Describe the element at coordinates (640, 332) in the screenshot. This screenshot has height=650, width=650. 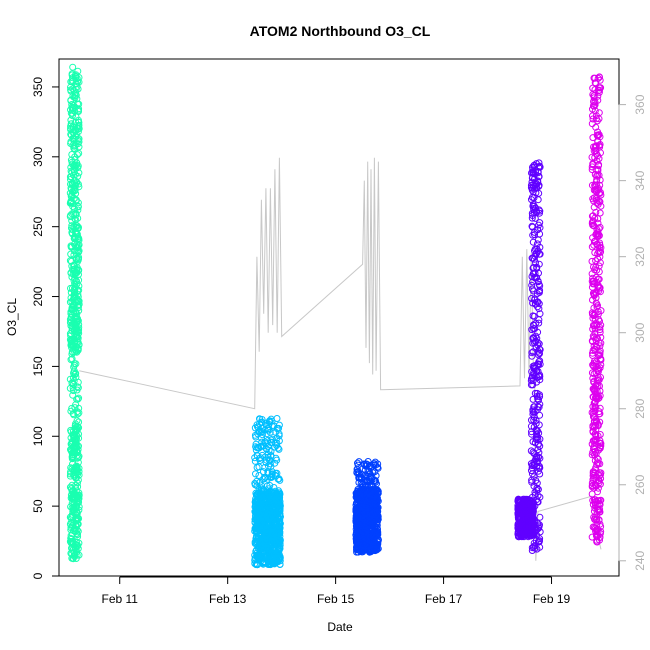
I see `y2-tick-label: 300` at that location.